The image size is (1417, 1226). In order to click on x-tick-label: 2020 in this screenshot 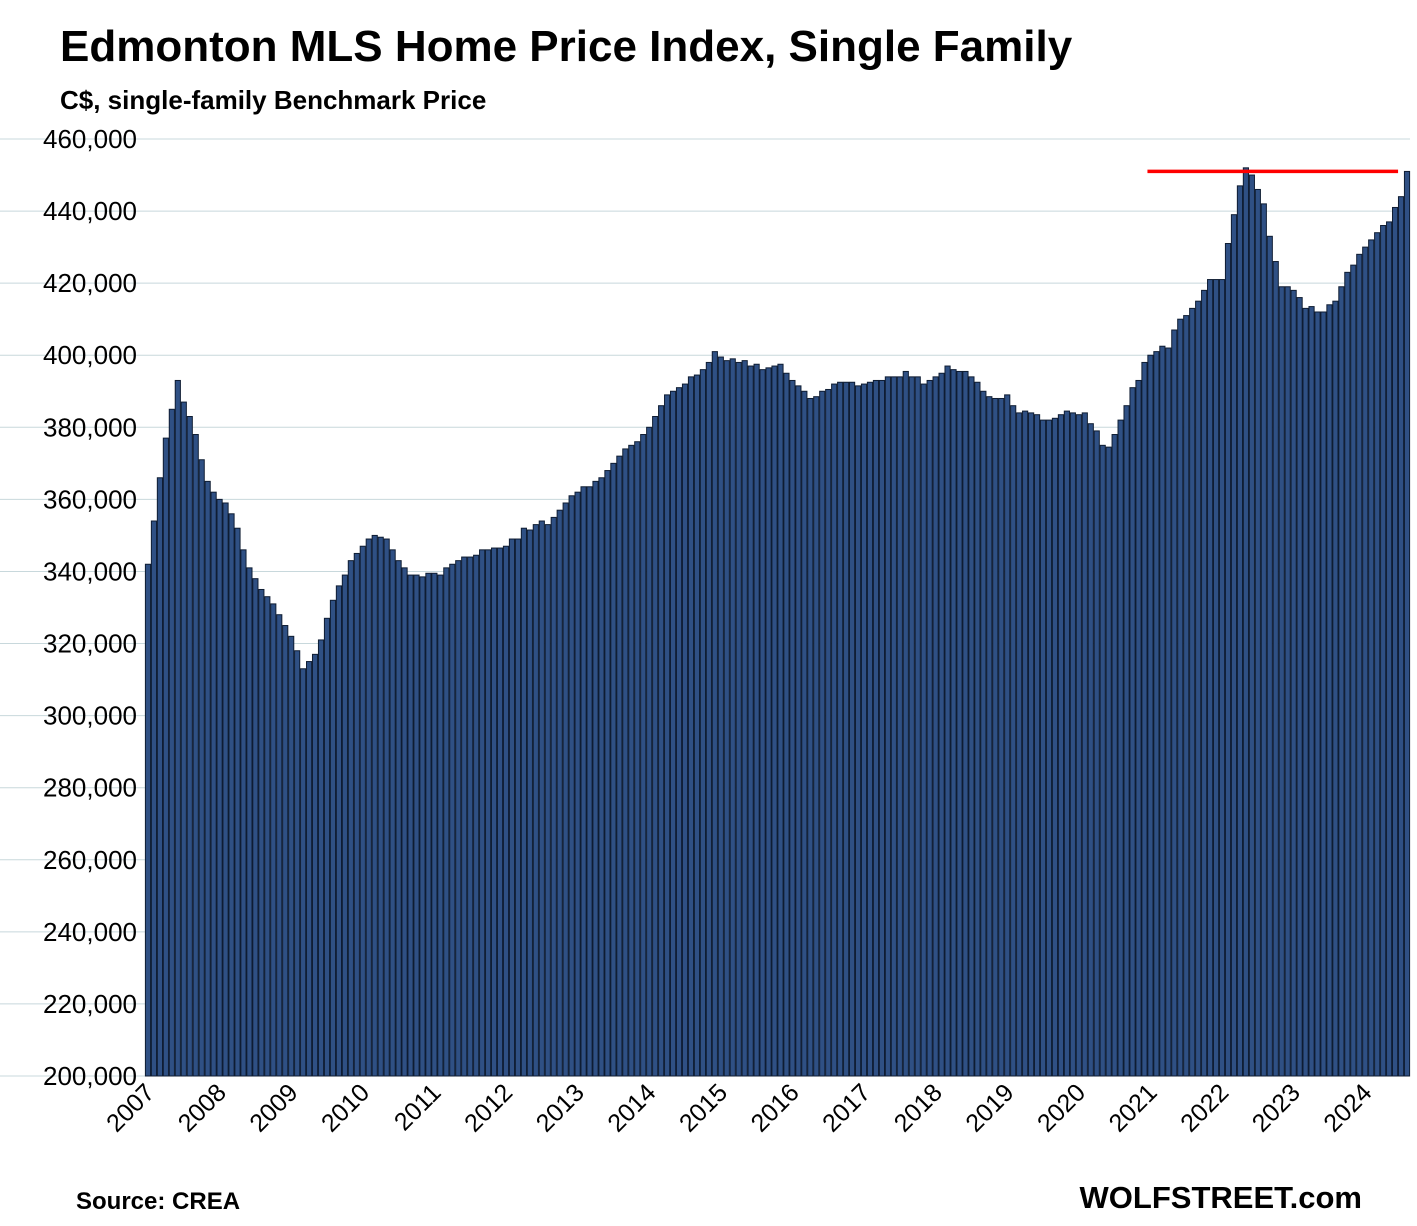, I will do `click(1061, 1107)`.